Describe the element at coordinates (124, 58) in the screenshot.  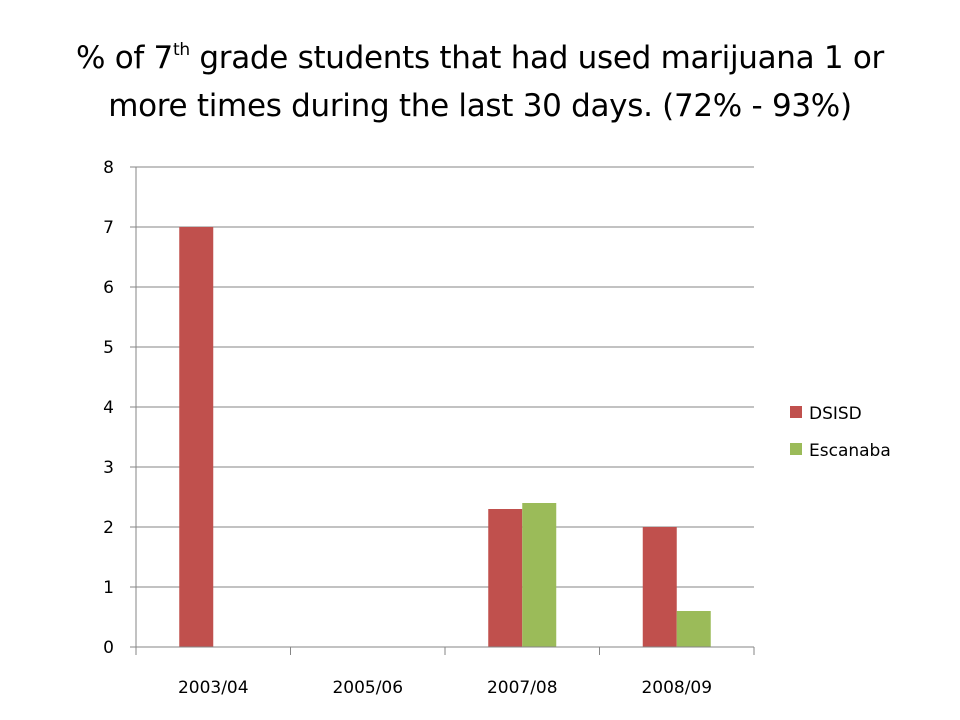
I see `title-part-1: % of 7` at that location.